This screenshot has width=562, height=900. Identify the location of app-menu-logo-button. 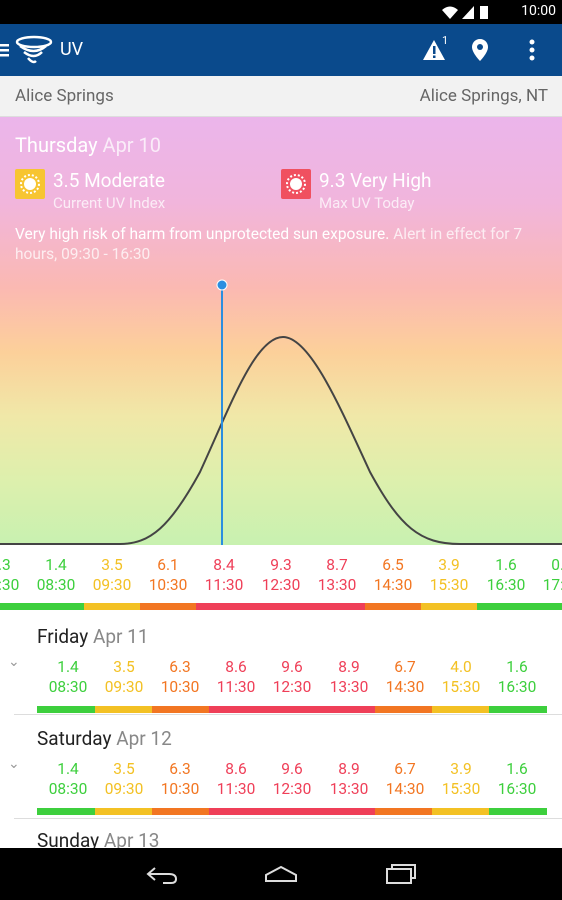
(28, 51).